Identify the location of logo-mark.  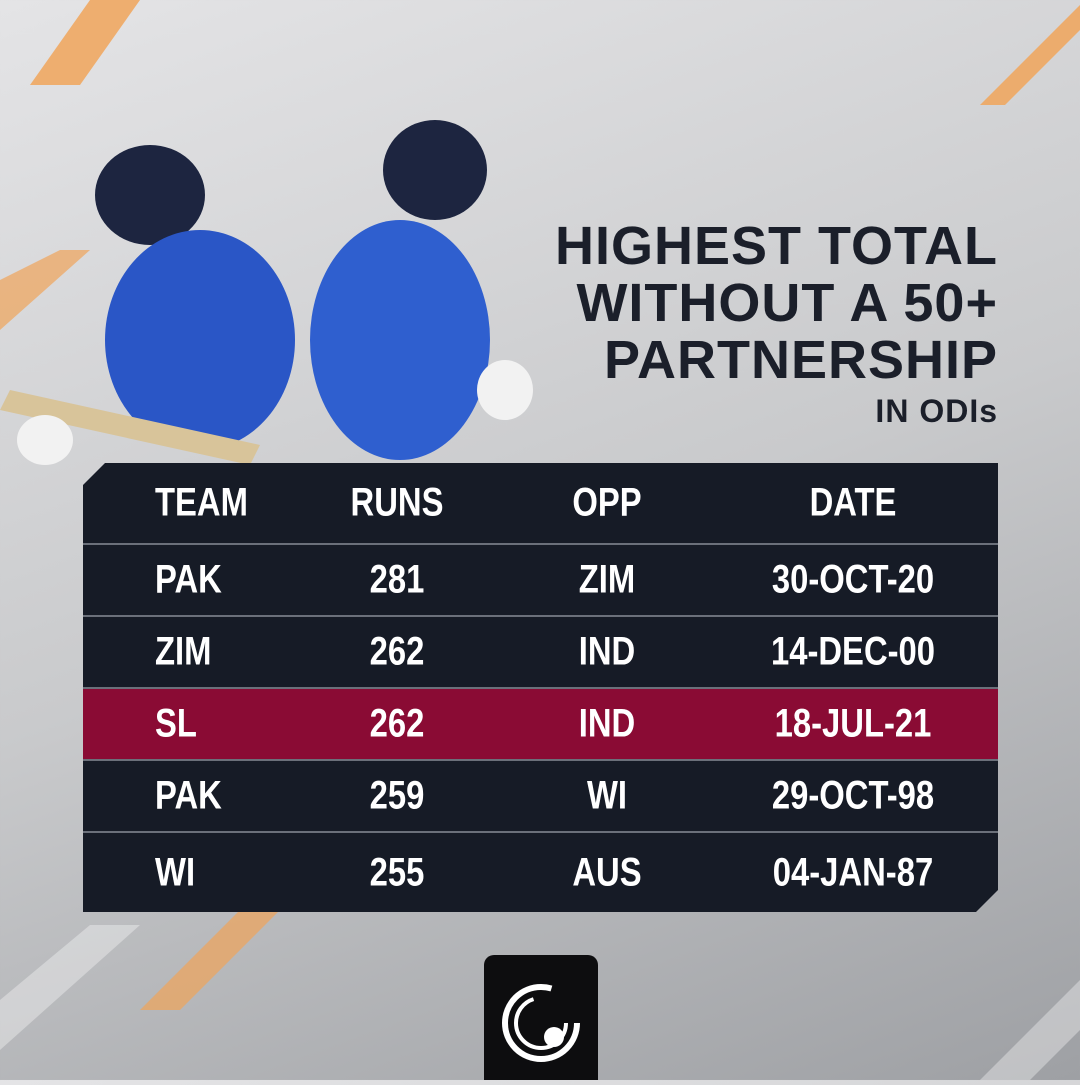
(541, 1023).